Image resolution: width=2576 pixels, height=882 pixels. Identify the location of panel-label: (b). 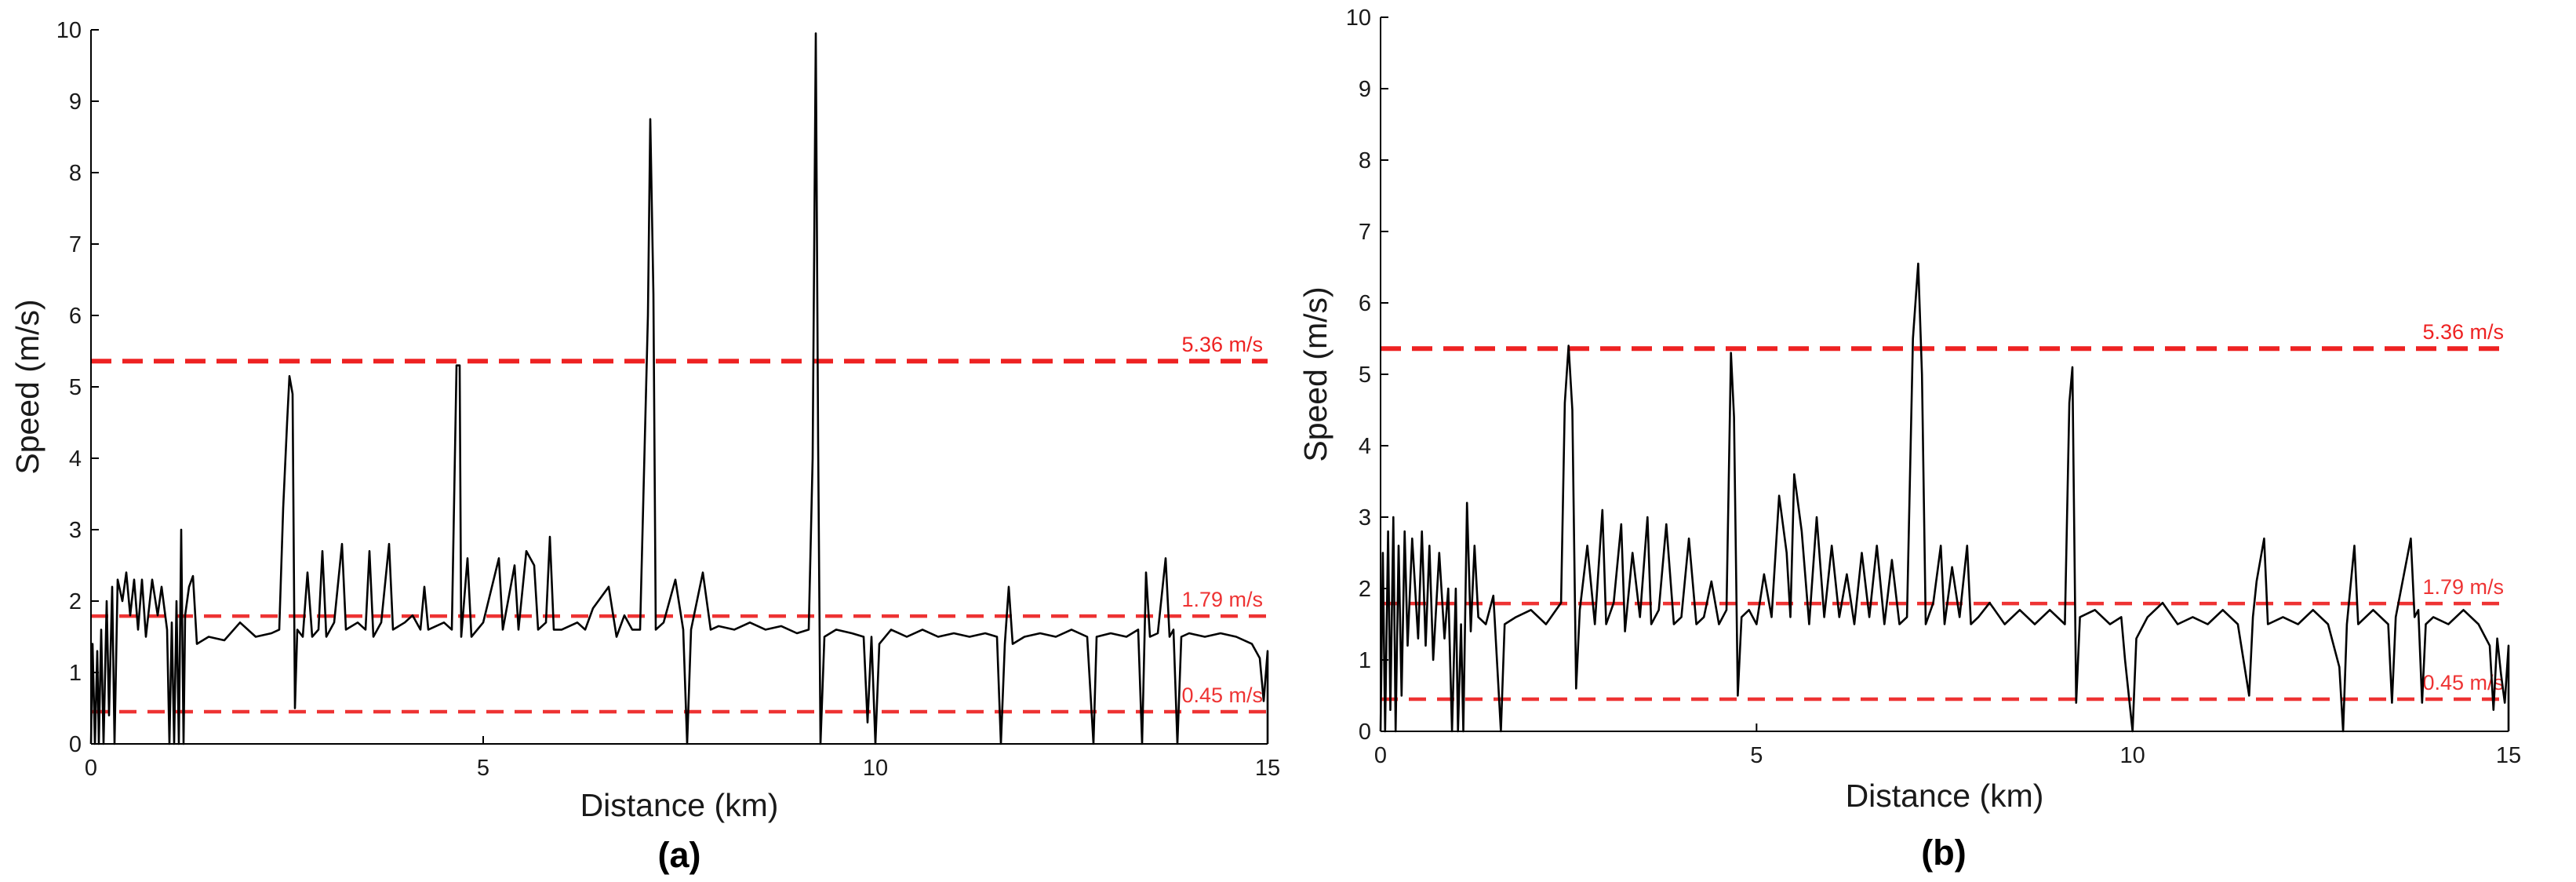
(1943, 853).